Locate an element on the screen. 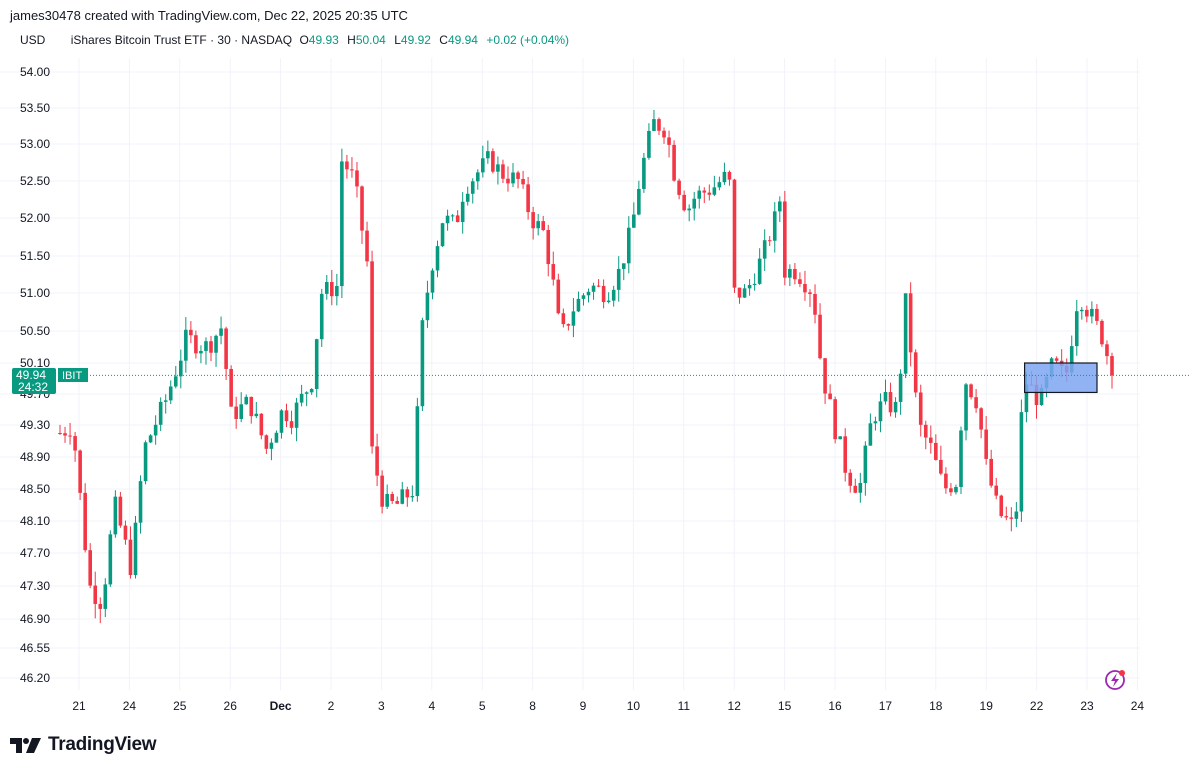 This screenshot has width=1200, height=774. x-tick-label: 22 is located at coordinates (1037, 706).